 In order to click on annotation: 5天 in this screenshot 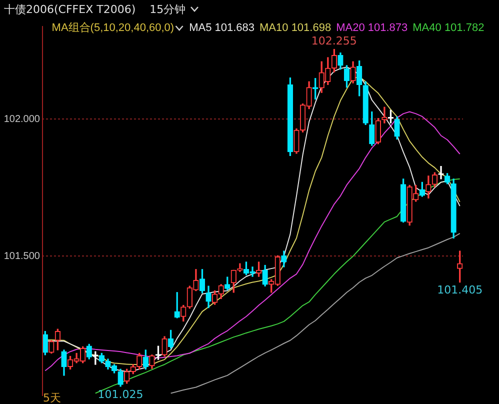, I will do `click(52, 397)`.